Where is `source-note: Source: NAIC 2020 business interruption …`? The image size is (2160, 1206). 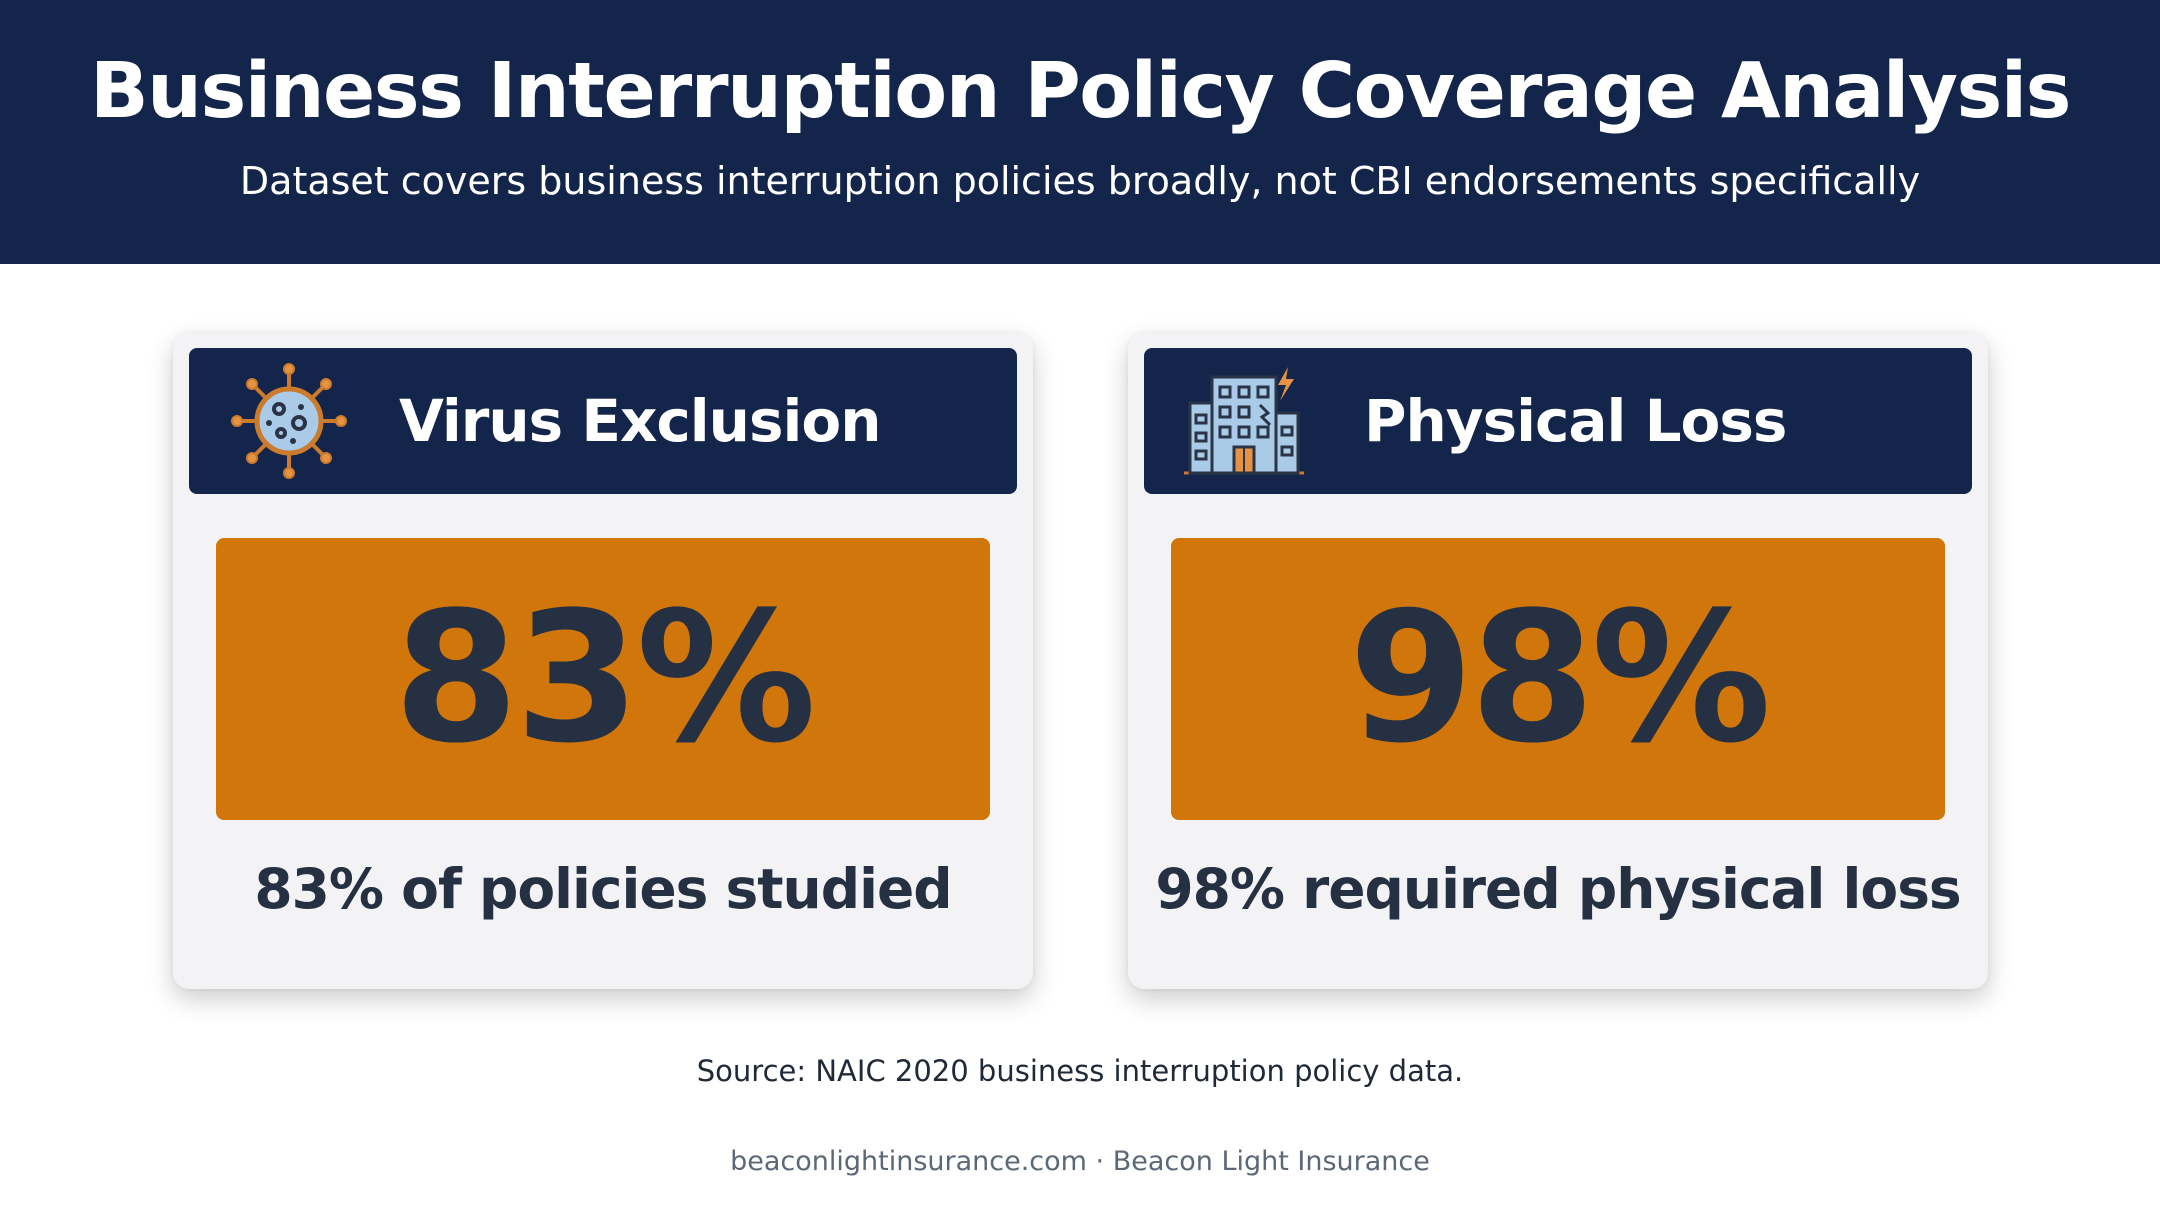 source-note: Source: NAIC 2020 business interruption … is located at coordinates (1080, 1071).